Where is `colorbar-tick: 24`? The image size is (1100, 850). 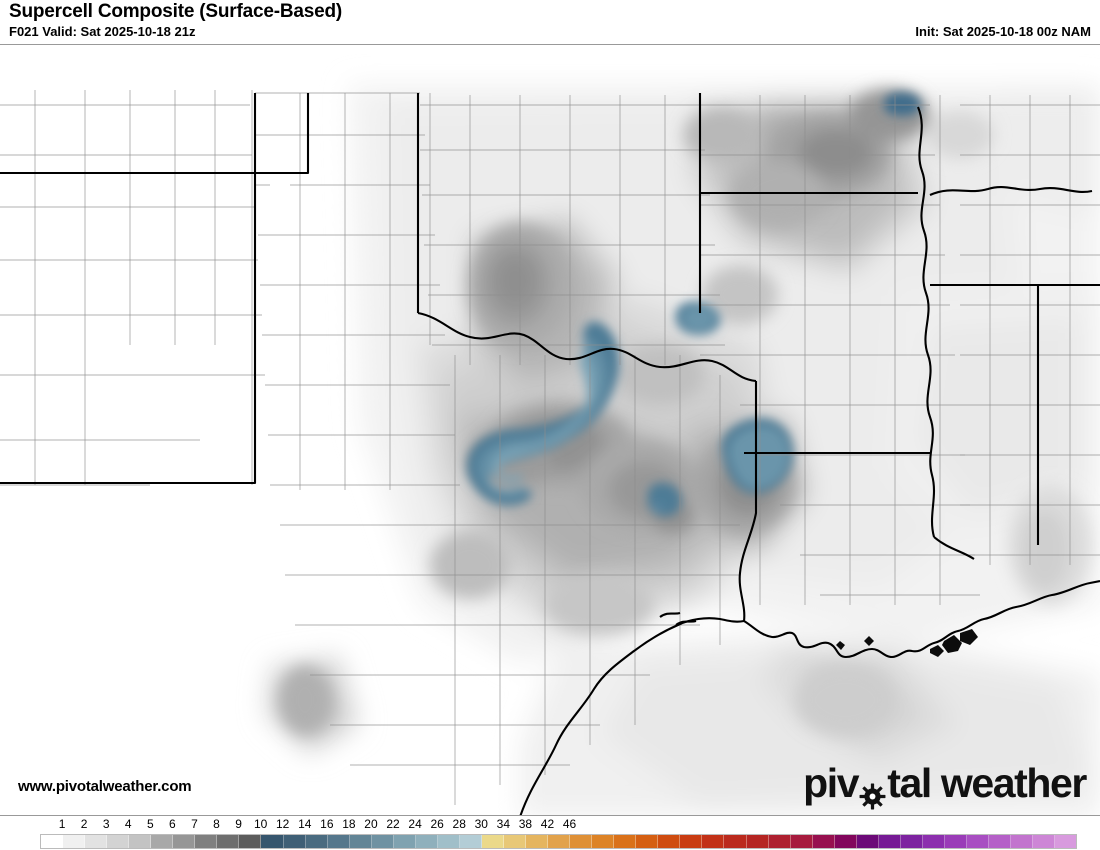
colorbar-tick: 24 is located at coordinates (415, 824).